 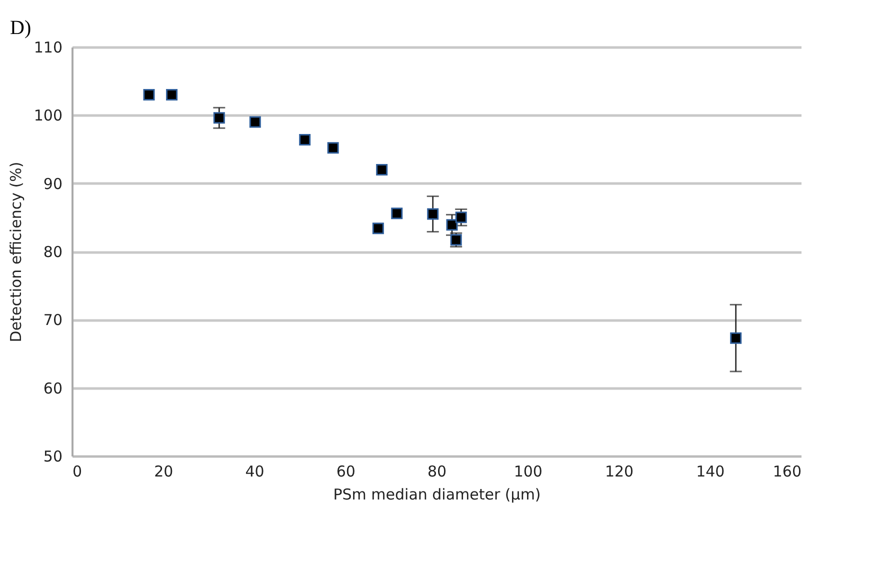 I want to click on x-tick-label: 60, so click(x=346, y=471).